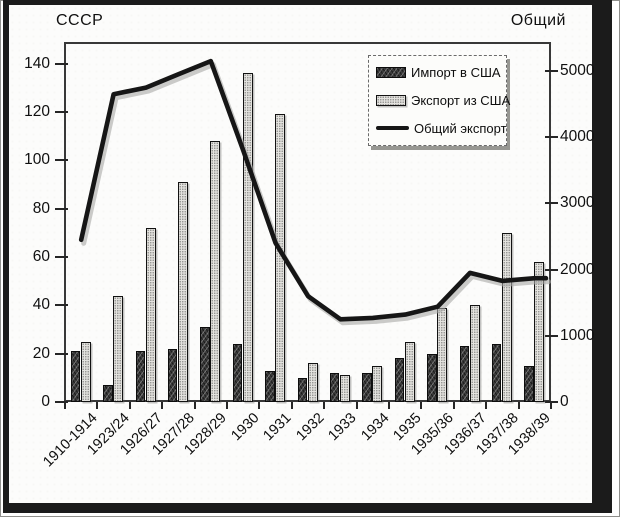  I want to click on right-axis-tick-label: 3000, so click(577, 203).